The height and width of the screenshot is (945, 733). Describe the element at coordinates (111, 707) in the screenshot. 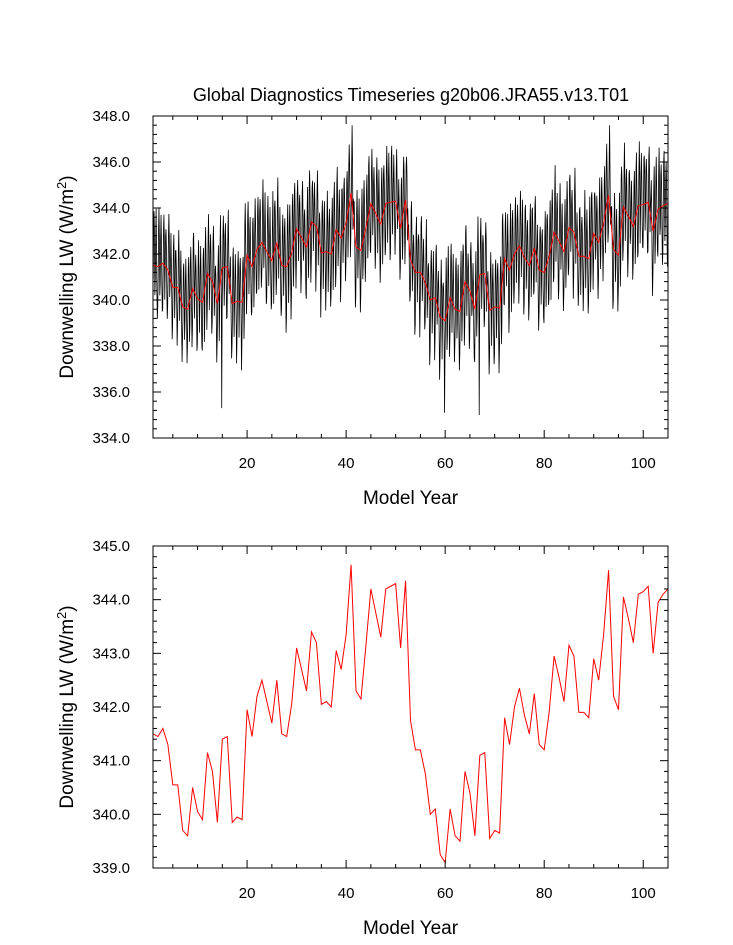

I see `bottom-y-tick-label: 342.0` at that location.